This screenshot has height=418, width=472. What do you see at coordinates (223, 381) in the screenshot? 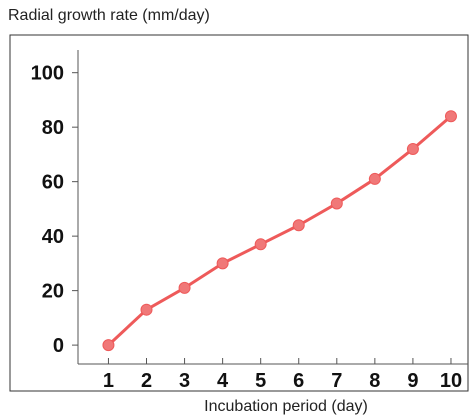
I see `x-tick-label: 4` at bounding box center [223, 381].